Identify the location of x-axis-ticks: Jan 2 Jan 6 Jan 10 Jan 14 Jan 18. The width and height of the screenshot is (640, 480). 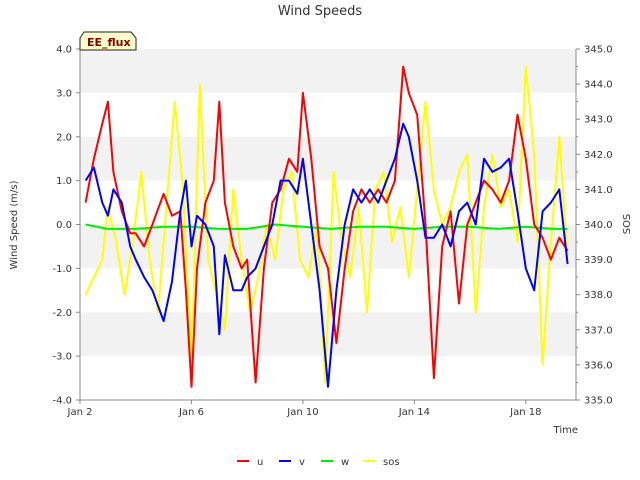
(304, 409).